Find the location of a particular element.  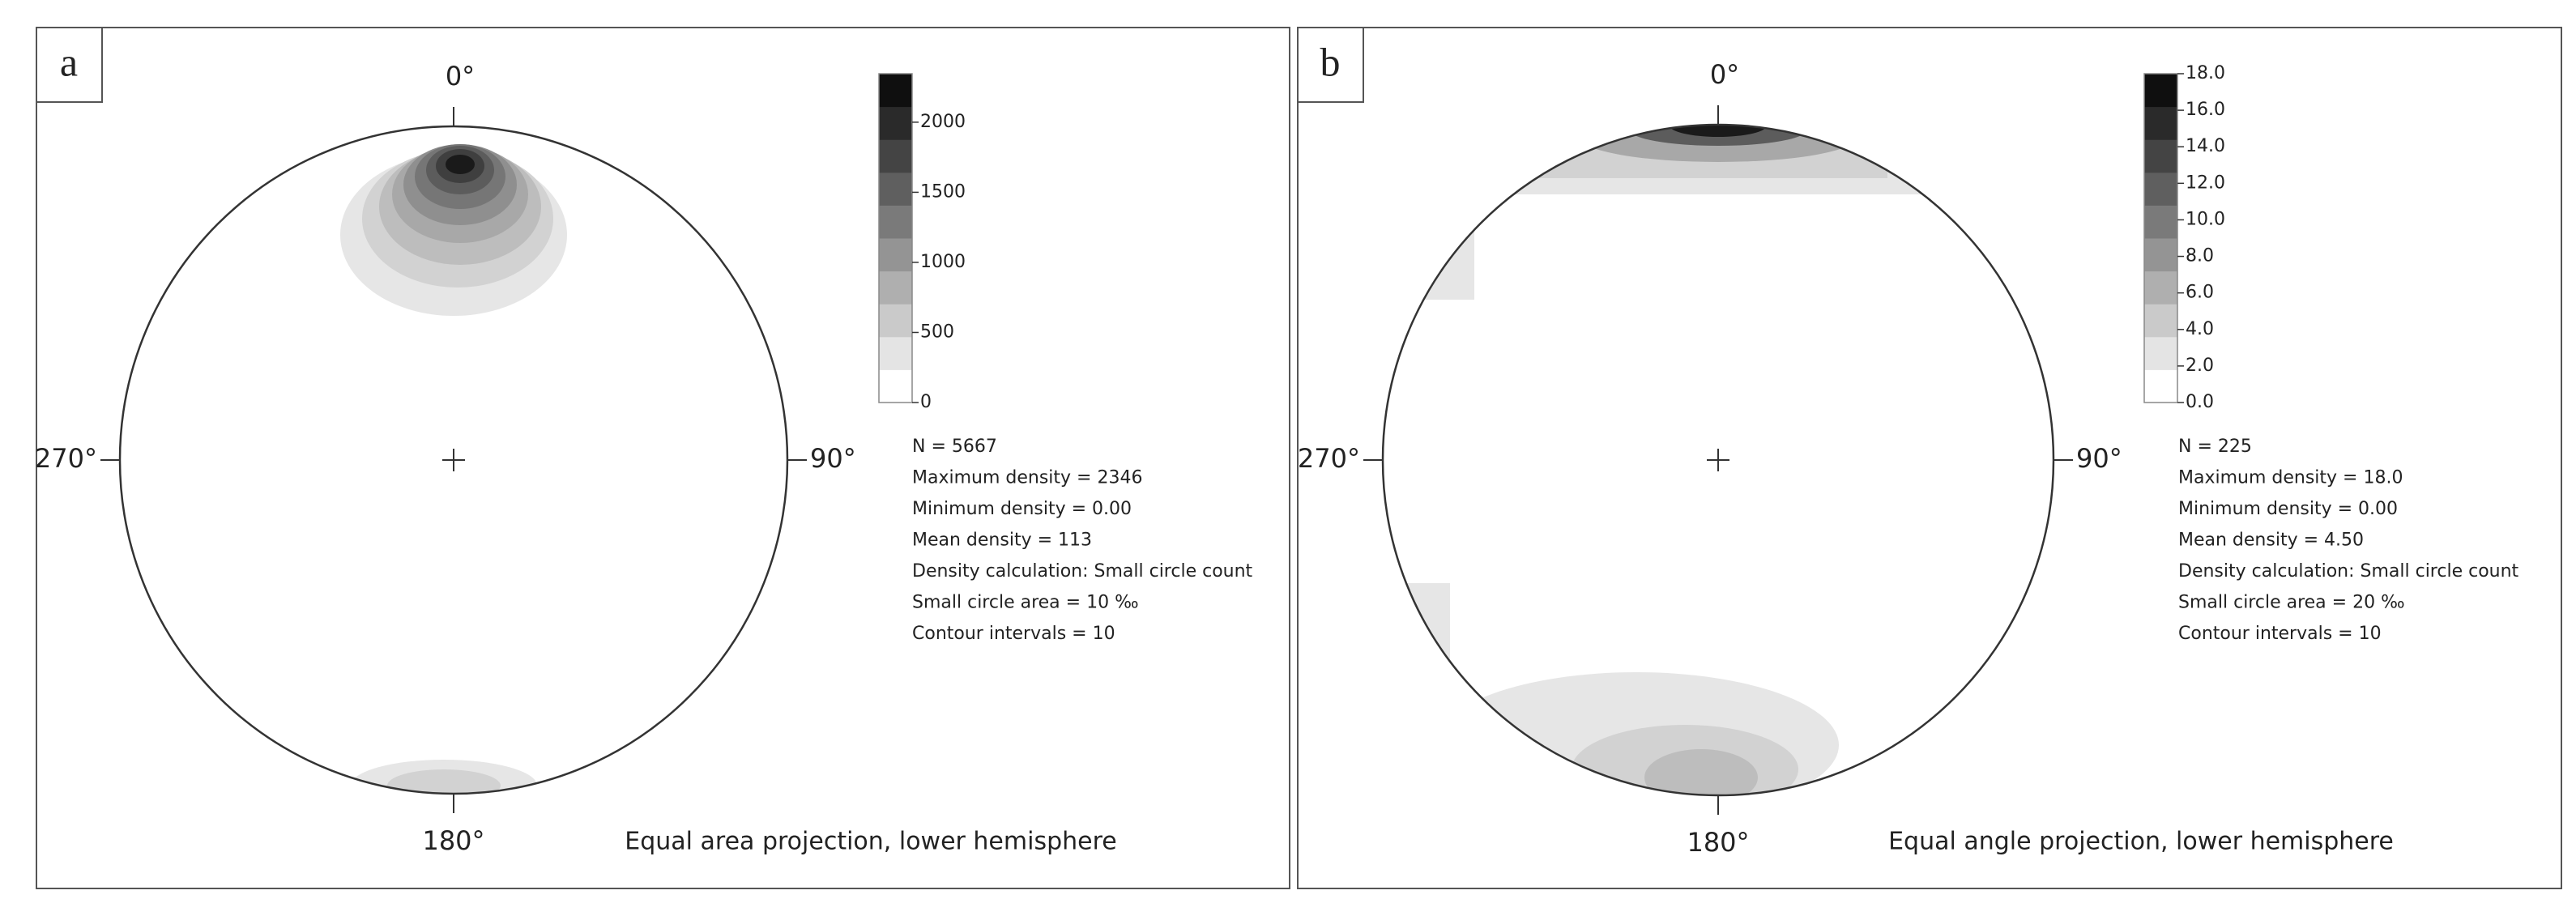

panel-label: b is located at coordinates (1330, 61).